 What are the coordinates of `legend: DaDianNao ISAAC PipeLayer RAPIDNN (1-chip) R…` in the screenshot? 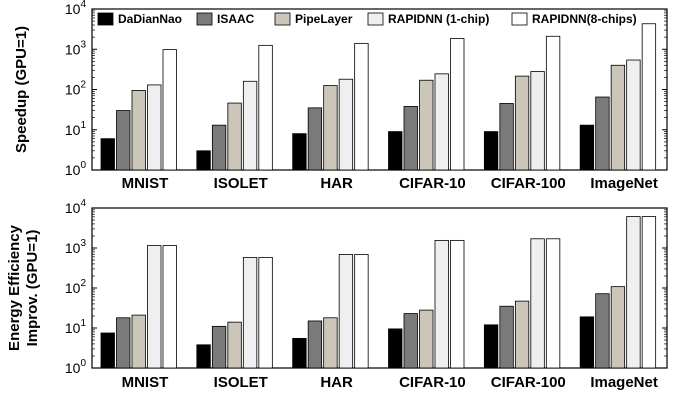 It's located at (367, 19).